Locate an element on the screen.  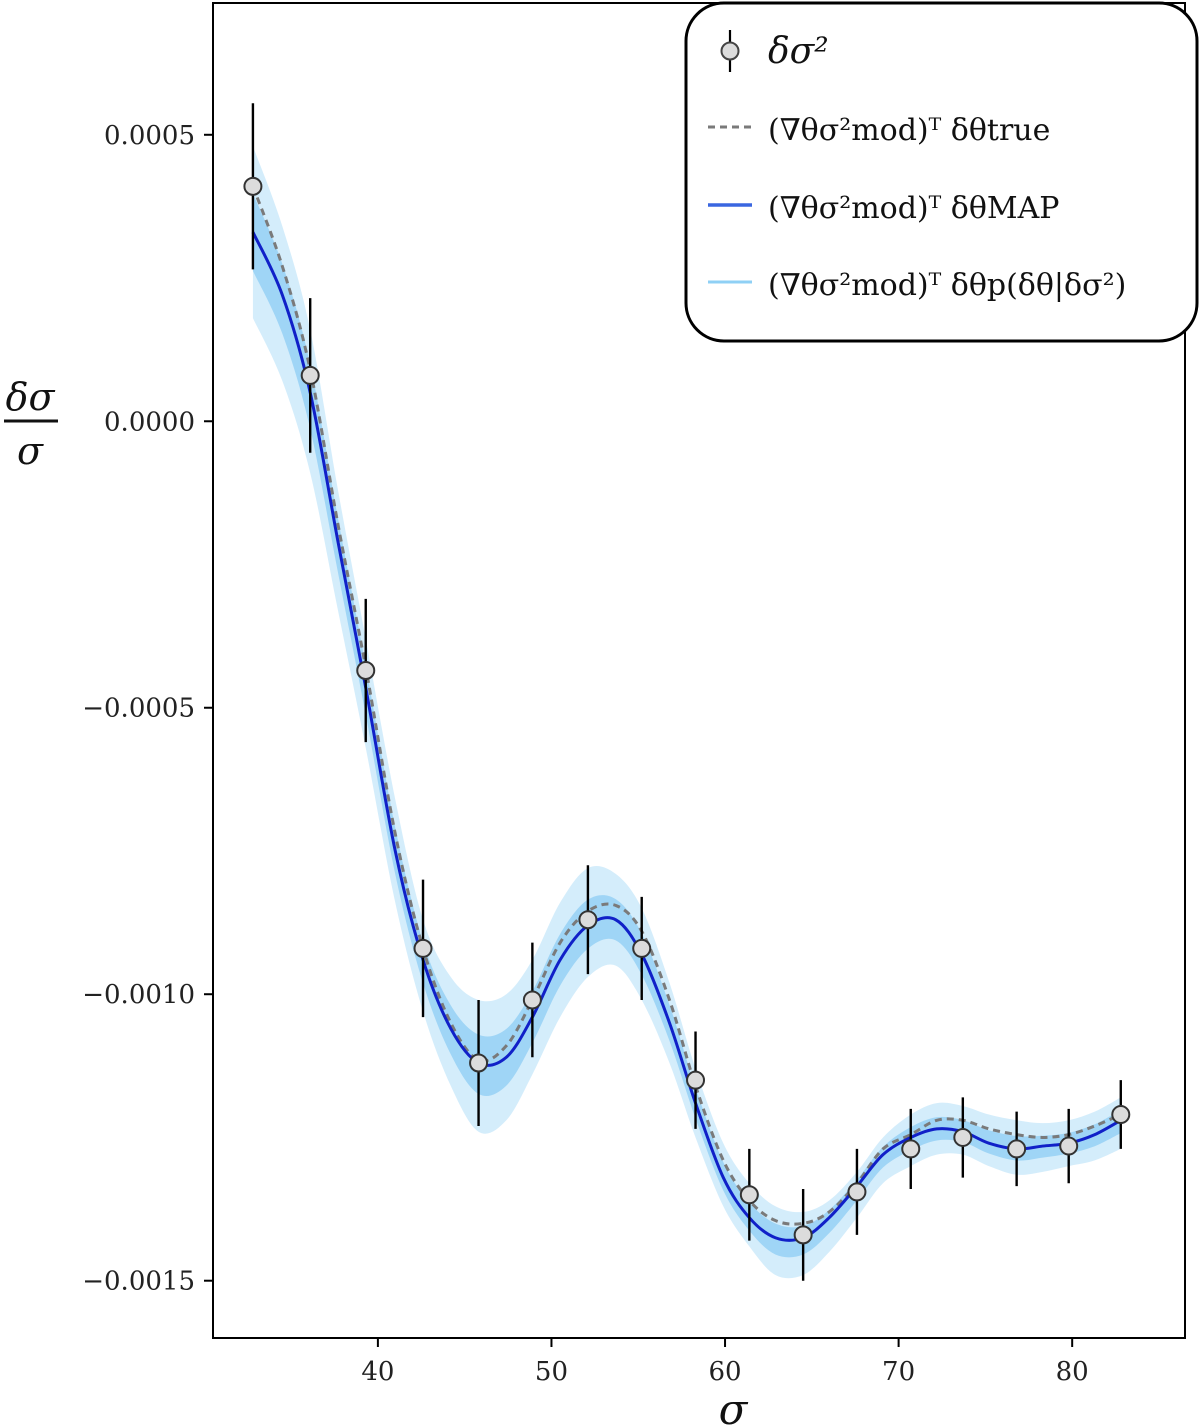
legend-data-marker is located at coordinates (730, 51).